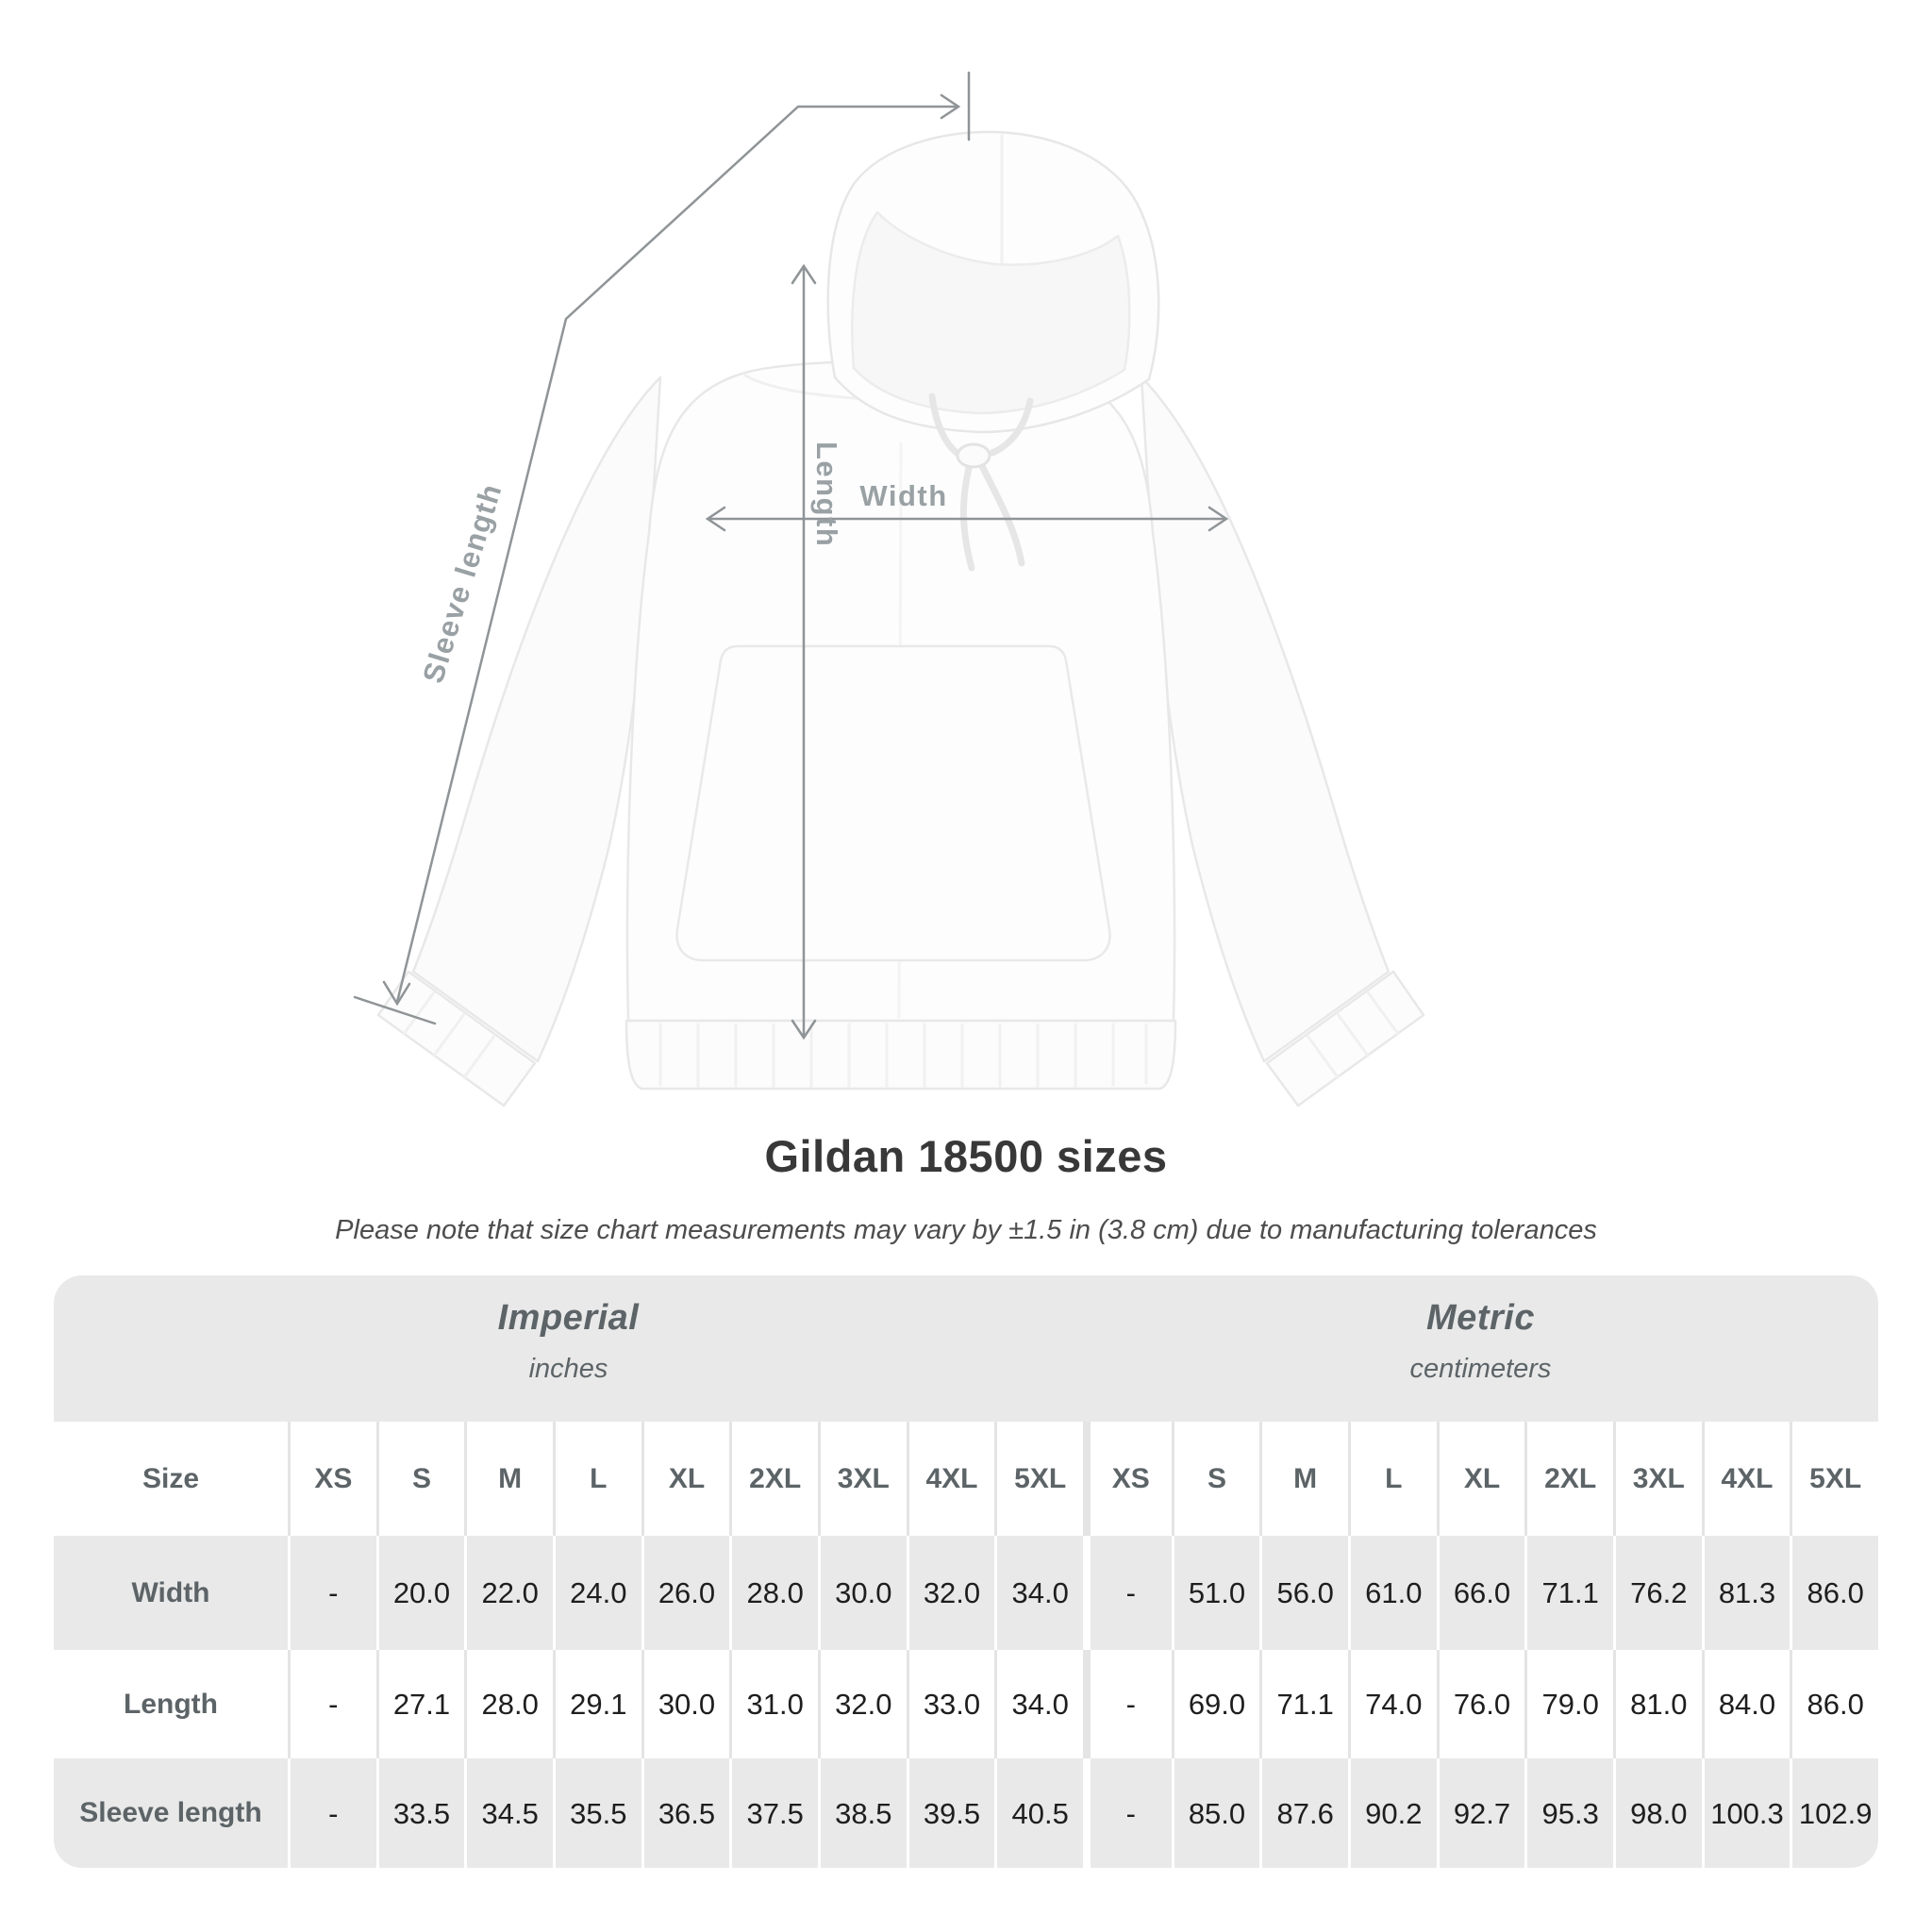 The image size is (1932, 1932). What do you see at coordinates (676, 555) in the screenshot?
I see `sleeve-measure-line` at bounding box center [676, 555].